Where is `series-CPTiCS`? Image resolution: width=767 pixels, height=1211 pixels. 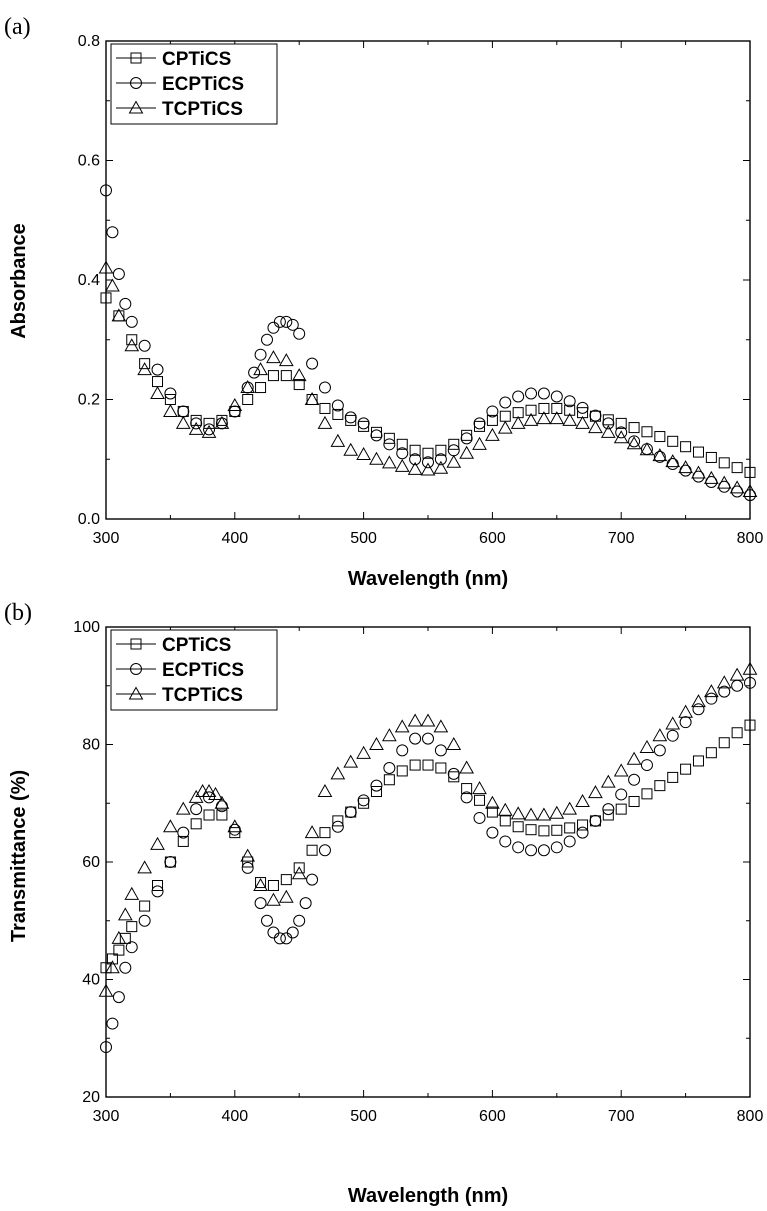
series-CPTiCS is located at coordinates (428, 385).